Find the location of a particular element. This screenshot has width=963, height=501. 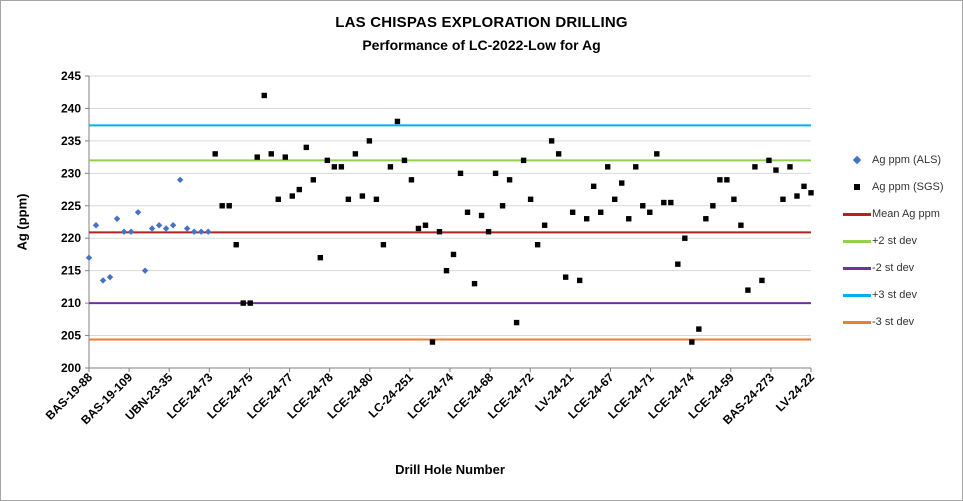

diamond-marker-icon is located at coordinates (857, 160).